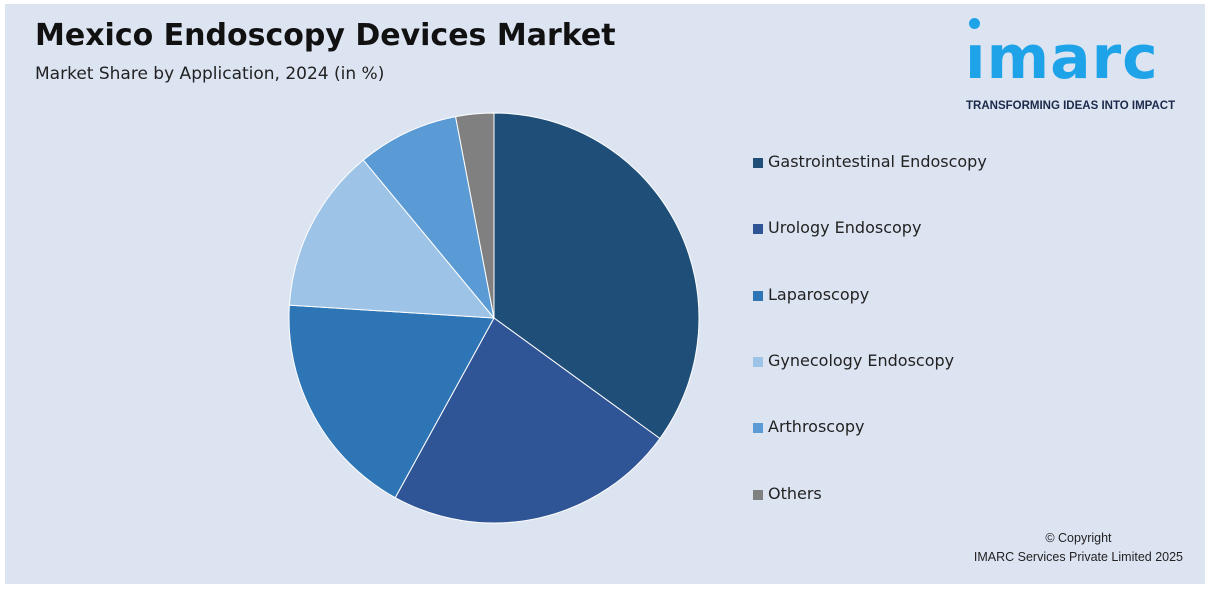 The image size is (1212, 595). I want to click on pie-slice-urology-endoscopy, so click(527, 420).